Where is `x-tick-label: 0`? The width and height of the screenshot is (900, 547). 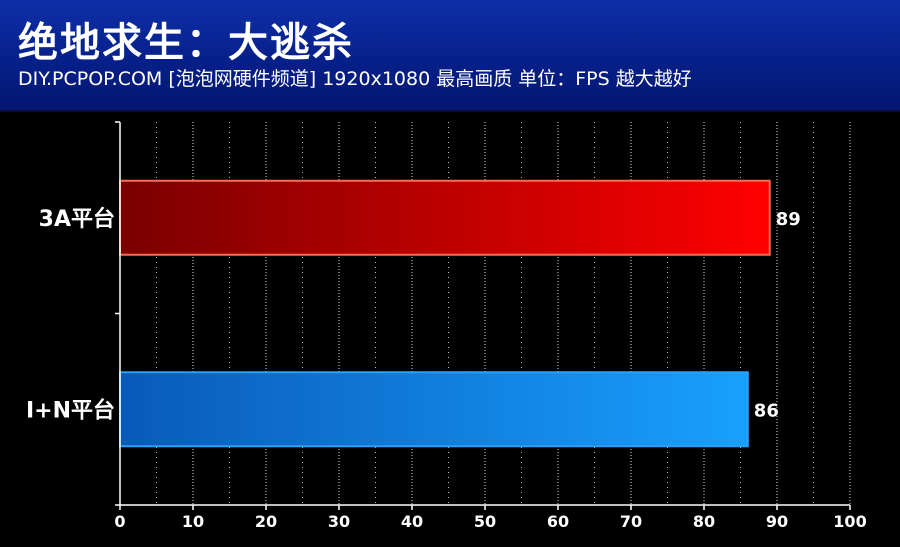 x-tick-label: 0 is located at coordinates (119, 521).